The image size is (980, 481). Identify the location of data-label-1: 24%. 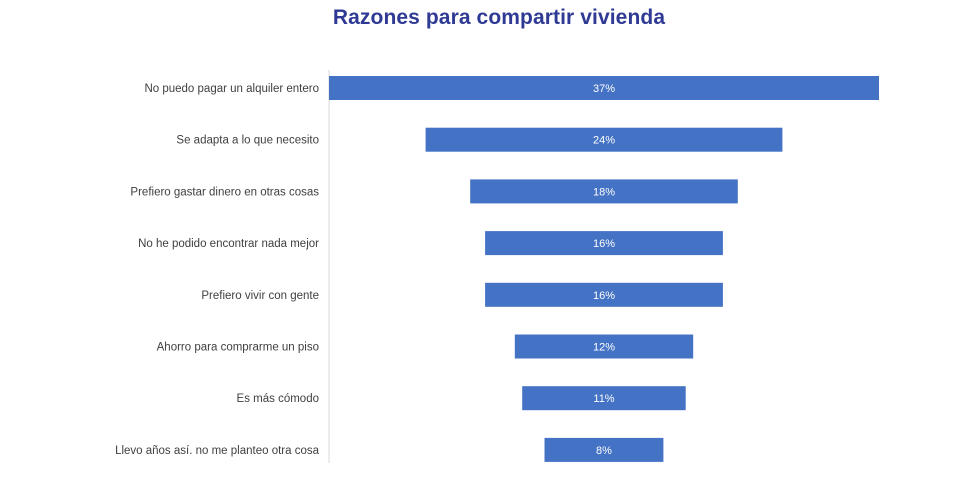
(604, 141).